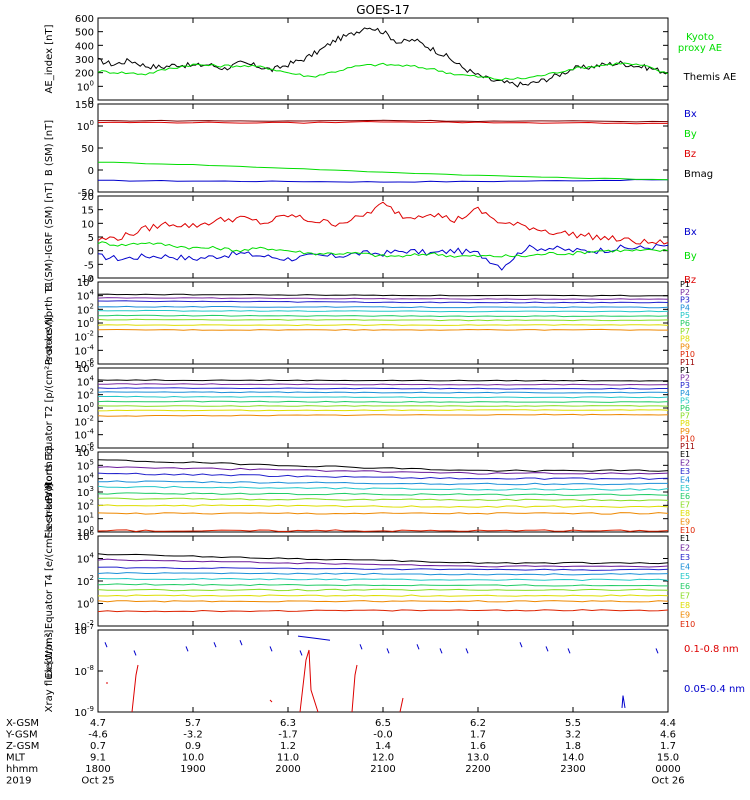 This screenshot has height=800, width=750. What do you see at coordinates (383, 595) in the screenshot?
I see `channel-line-e8` at bounding box center [383, 595].